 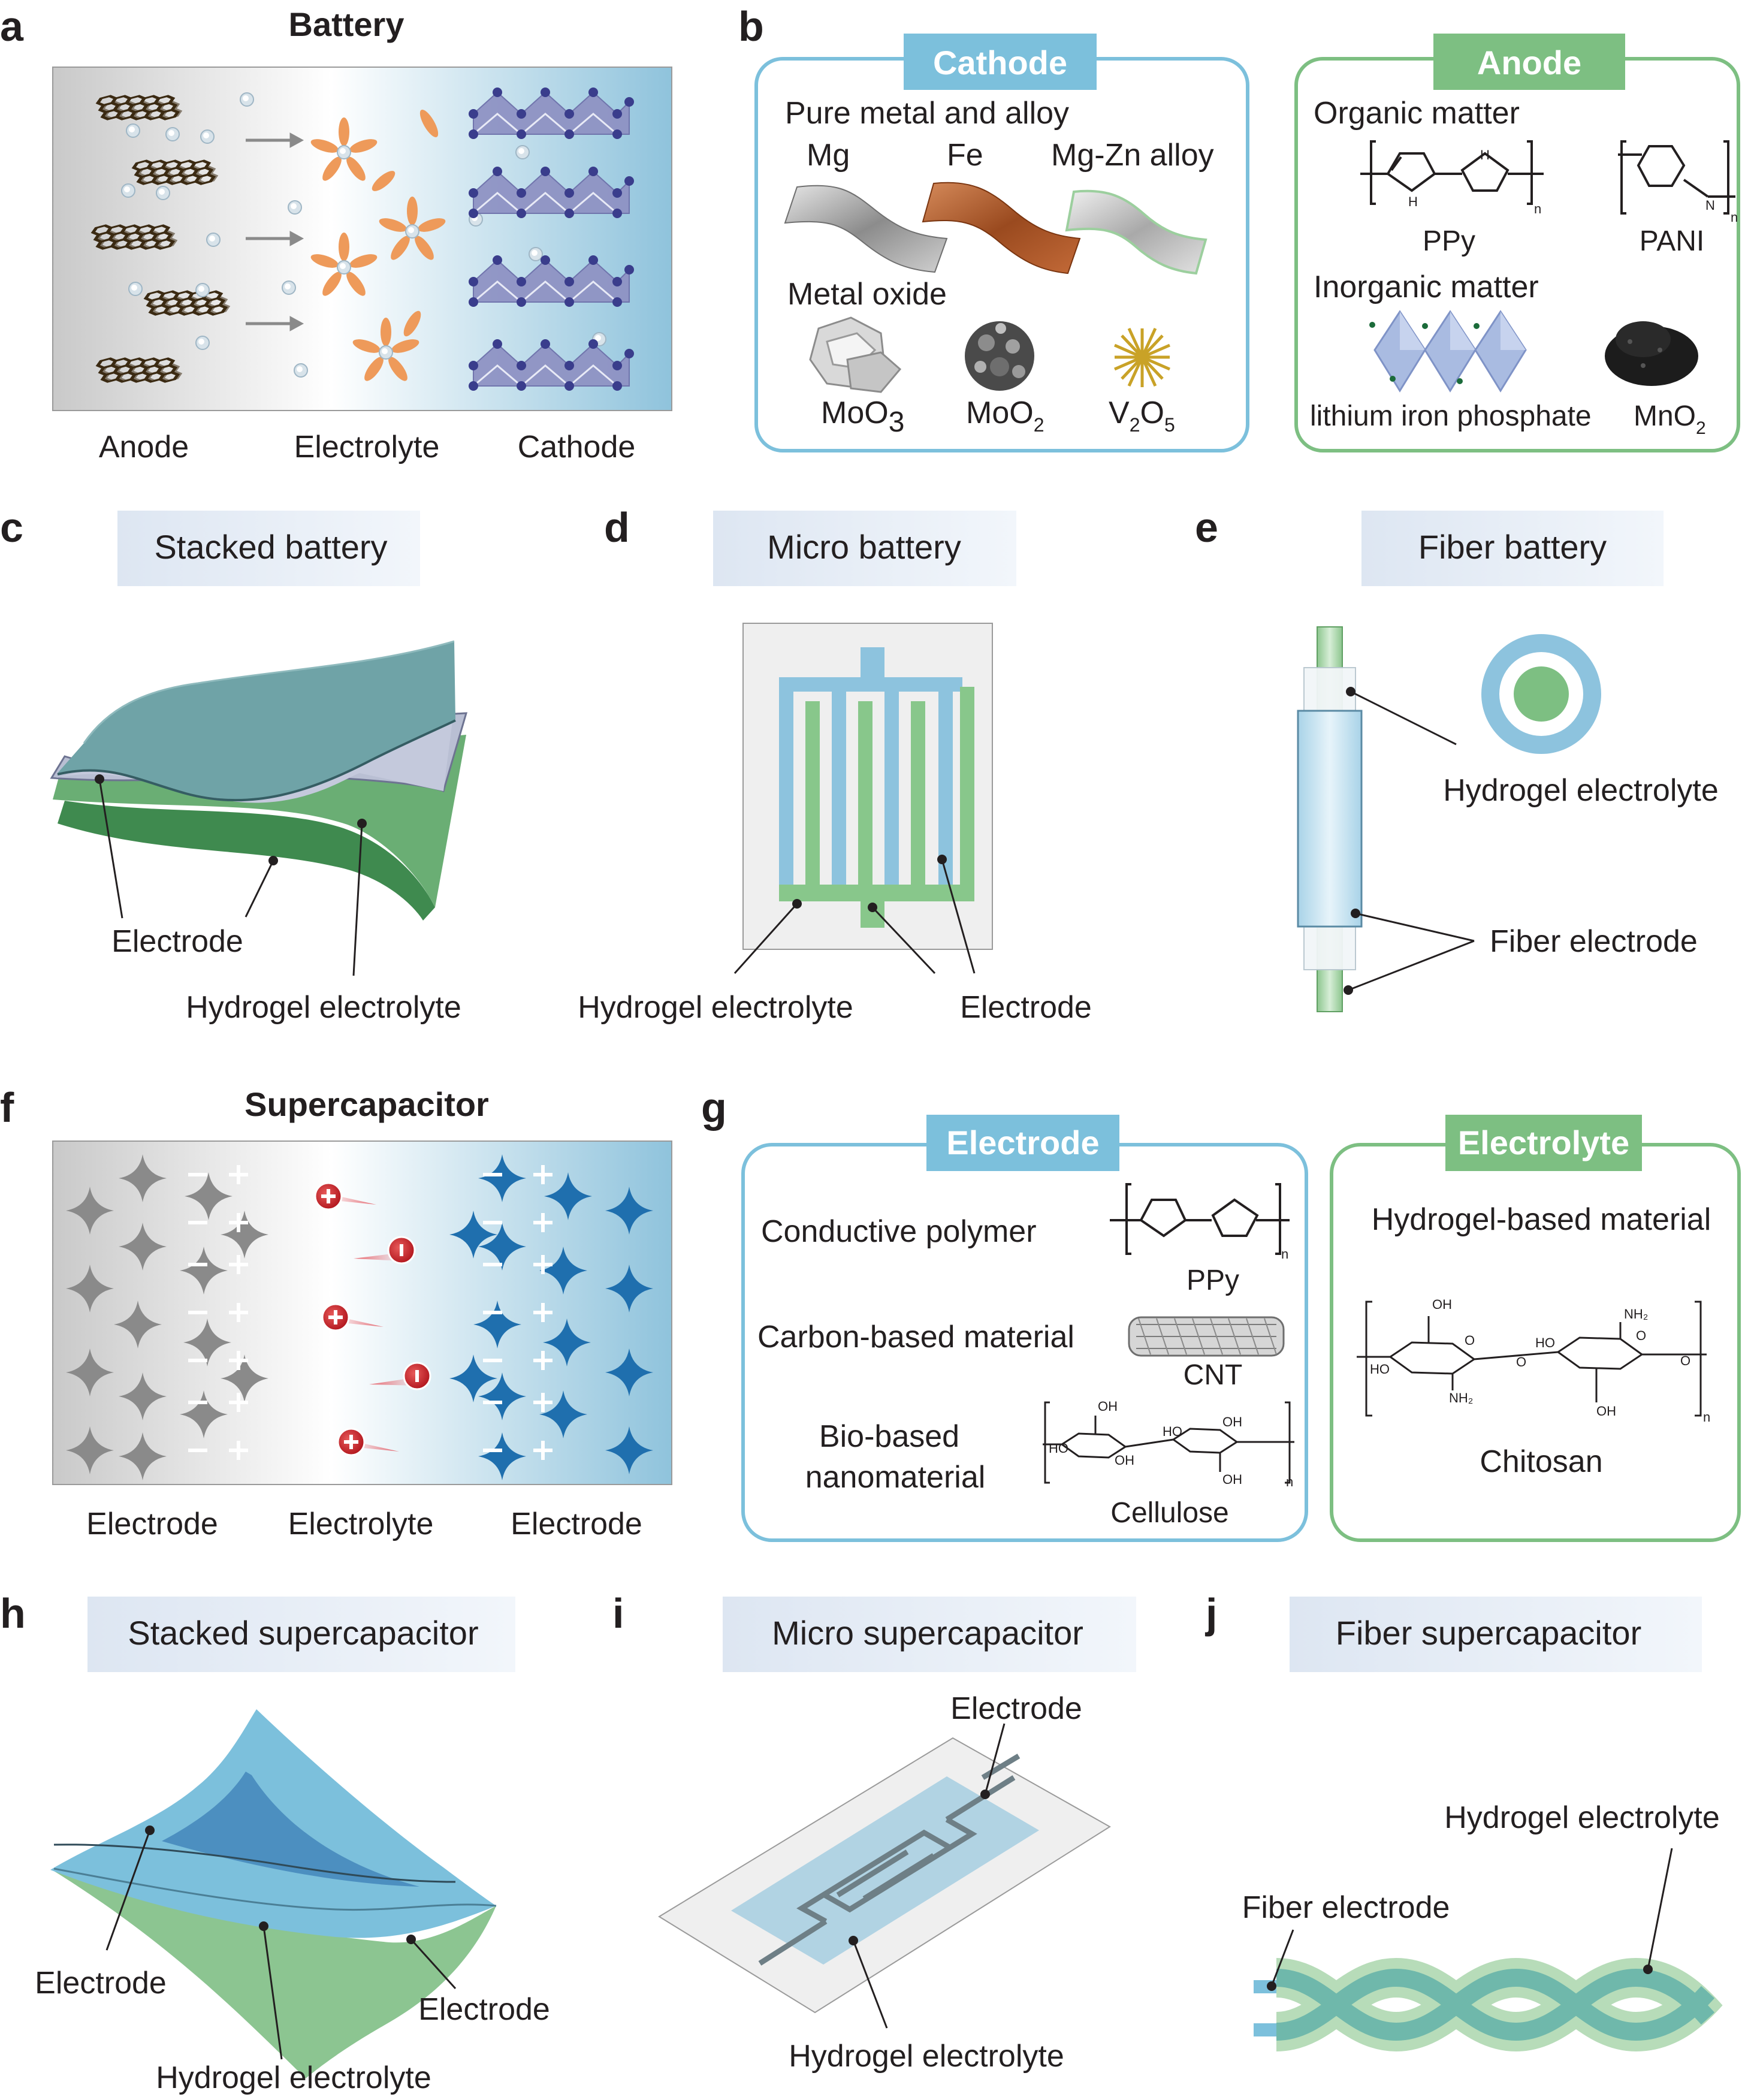 What do you see at coordinates (281, 1945) in the screenshot?
I see `stacked-sc-leaders` at bounding box center [281, 1945].